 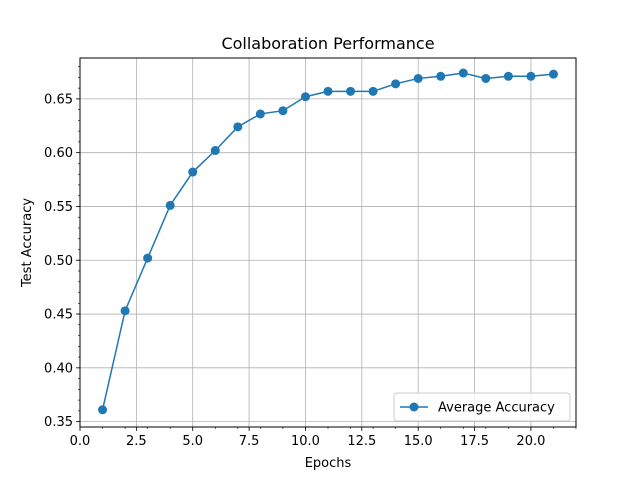 What do you see at coordinates (305, 441) in the screenshot?
I see `x-tick-label: 10.0` at bounding box center [305, 441].